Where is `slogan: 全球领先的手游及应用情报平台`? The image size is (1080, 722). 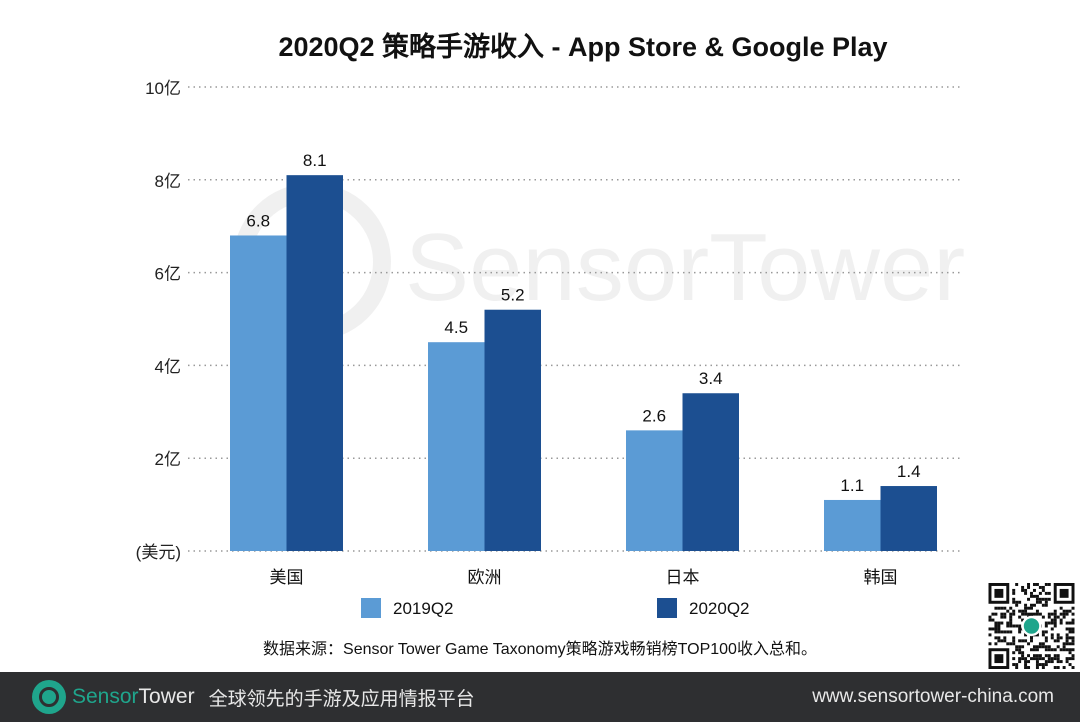
slogan: 全球领先的手游及应用情报平台 is located at coordinates (341, 699).